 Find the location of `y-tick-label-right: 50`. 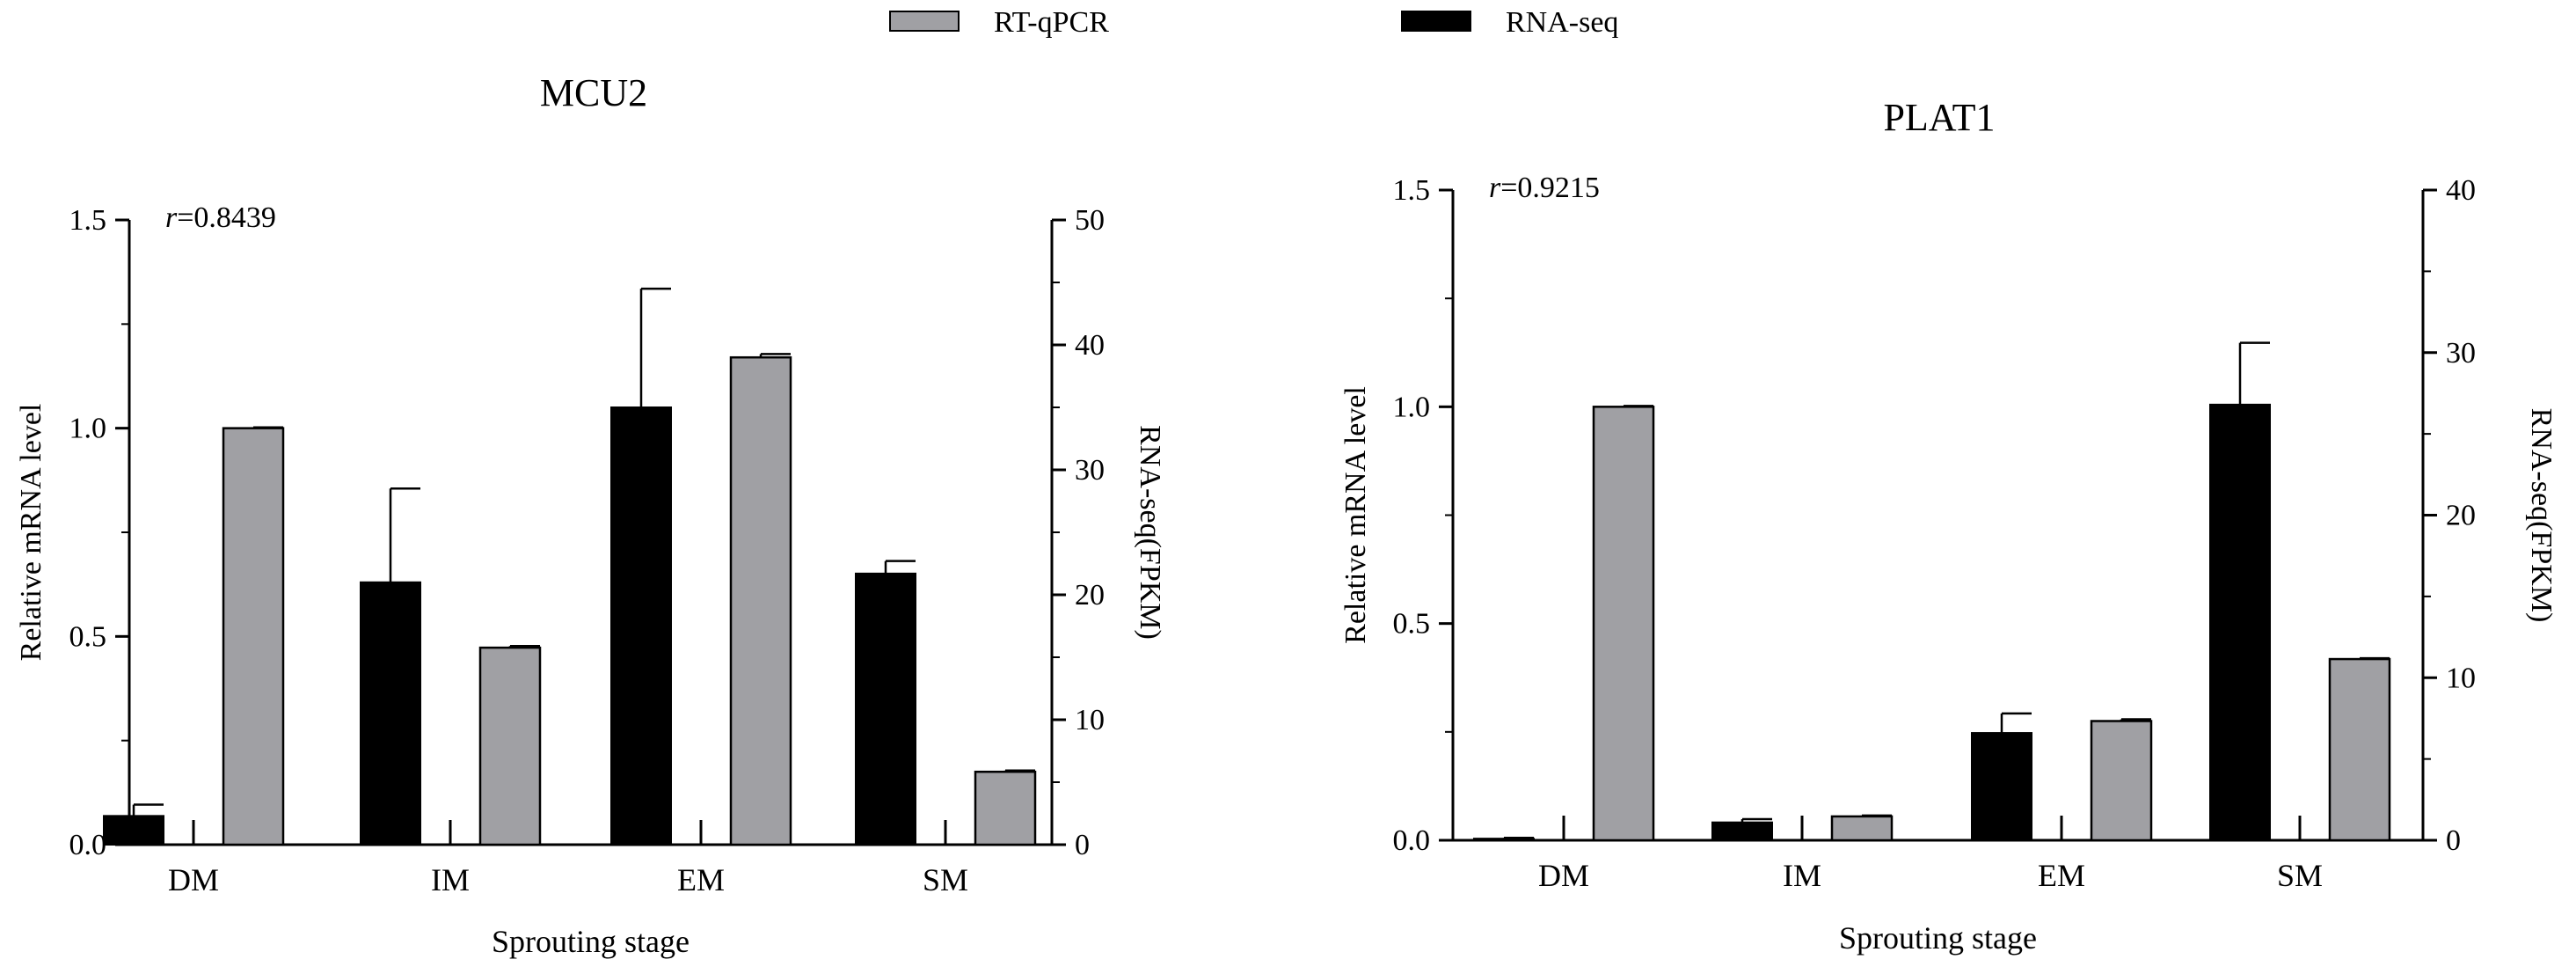

y-tick-label-right: 50 is located at coordinates (1090, 220).